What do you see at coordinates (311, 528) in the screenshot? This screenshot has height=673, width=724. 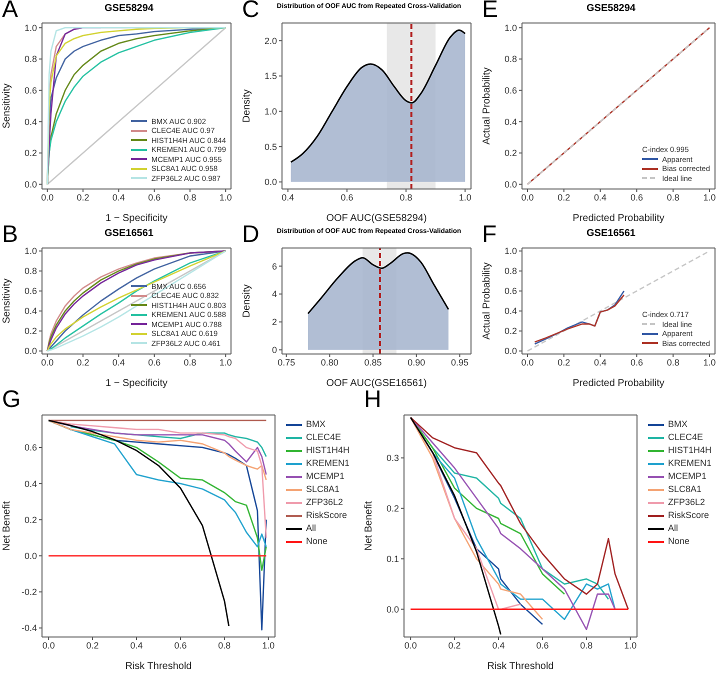 I see `legend-label: All` at bounding box center [311, 528].